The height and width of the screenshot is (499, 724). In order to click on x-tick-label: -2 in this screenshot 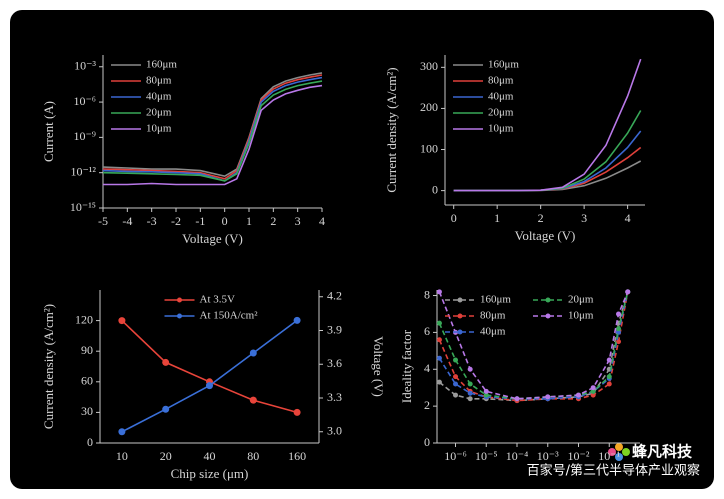, I will do `click(176, 221)`.